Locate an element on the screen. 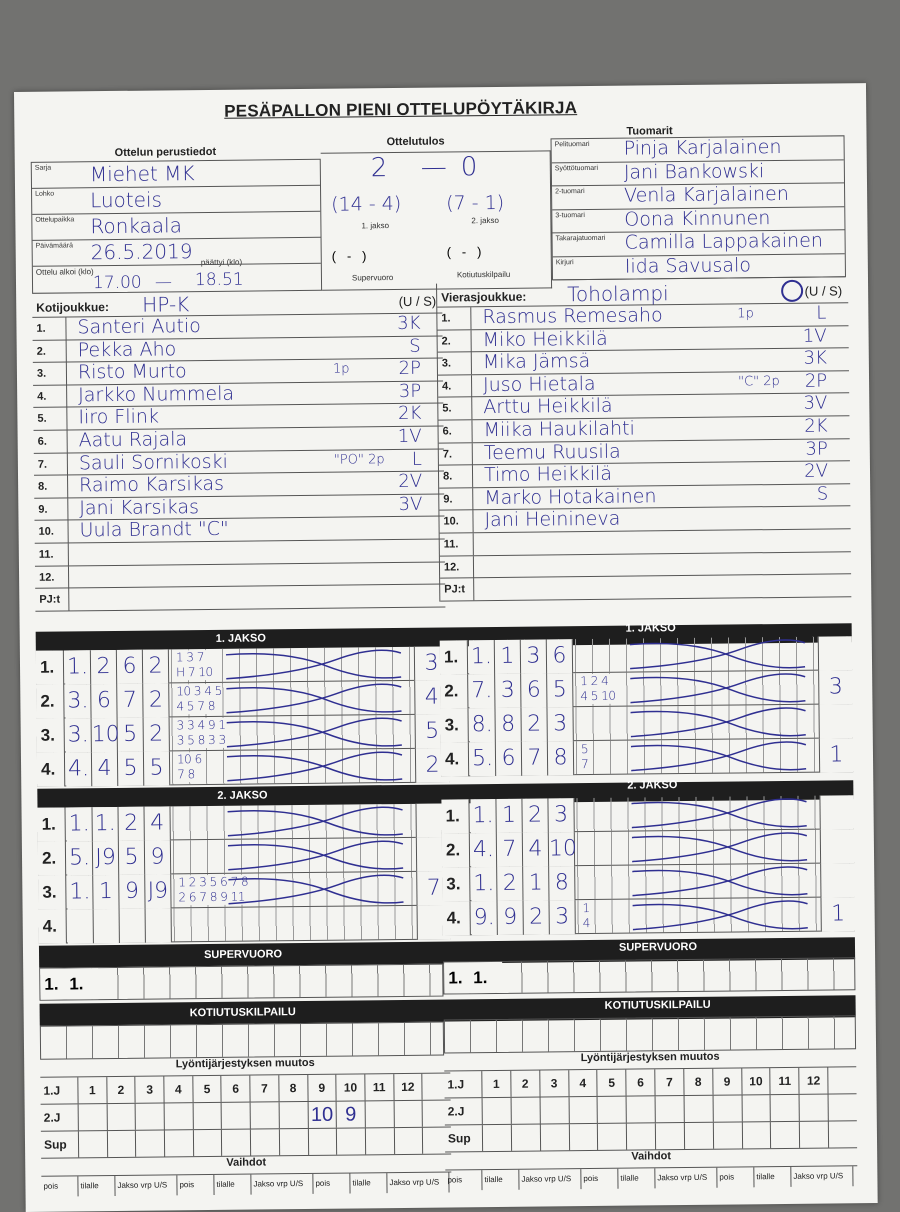 The image size is (900, 1212). player-name-field: Miko Heikkilä is located at coordinates (545, 339).